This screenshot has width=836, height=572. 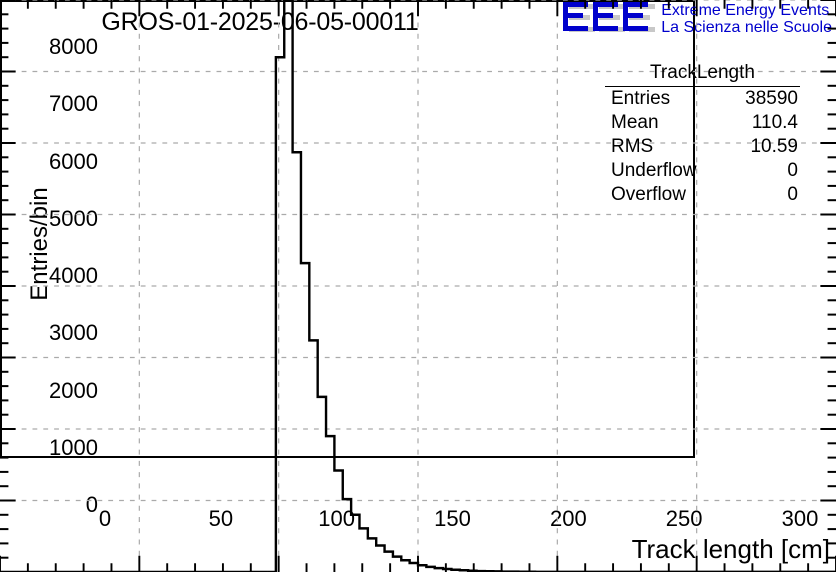 What do you see at coordinates (774, 122) in the screenshot?
I see `statistics-value: 110.4` at bounding box center [774, 122].